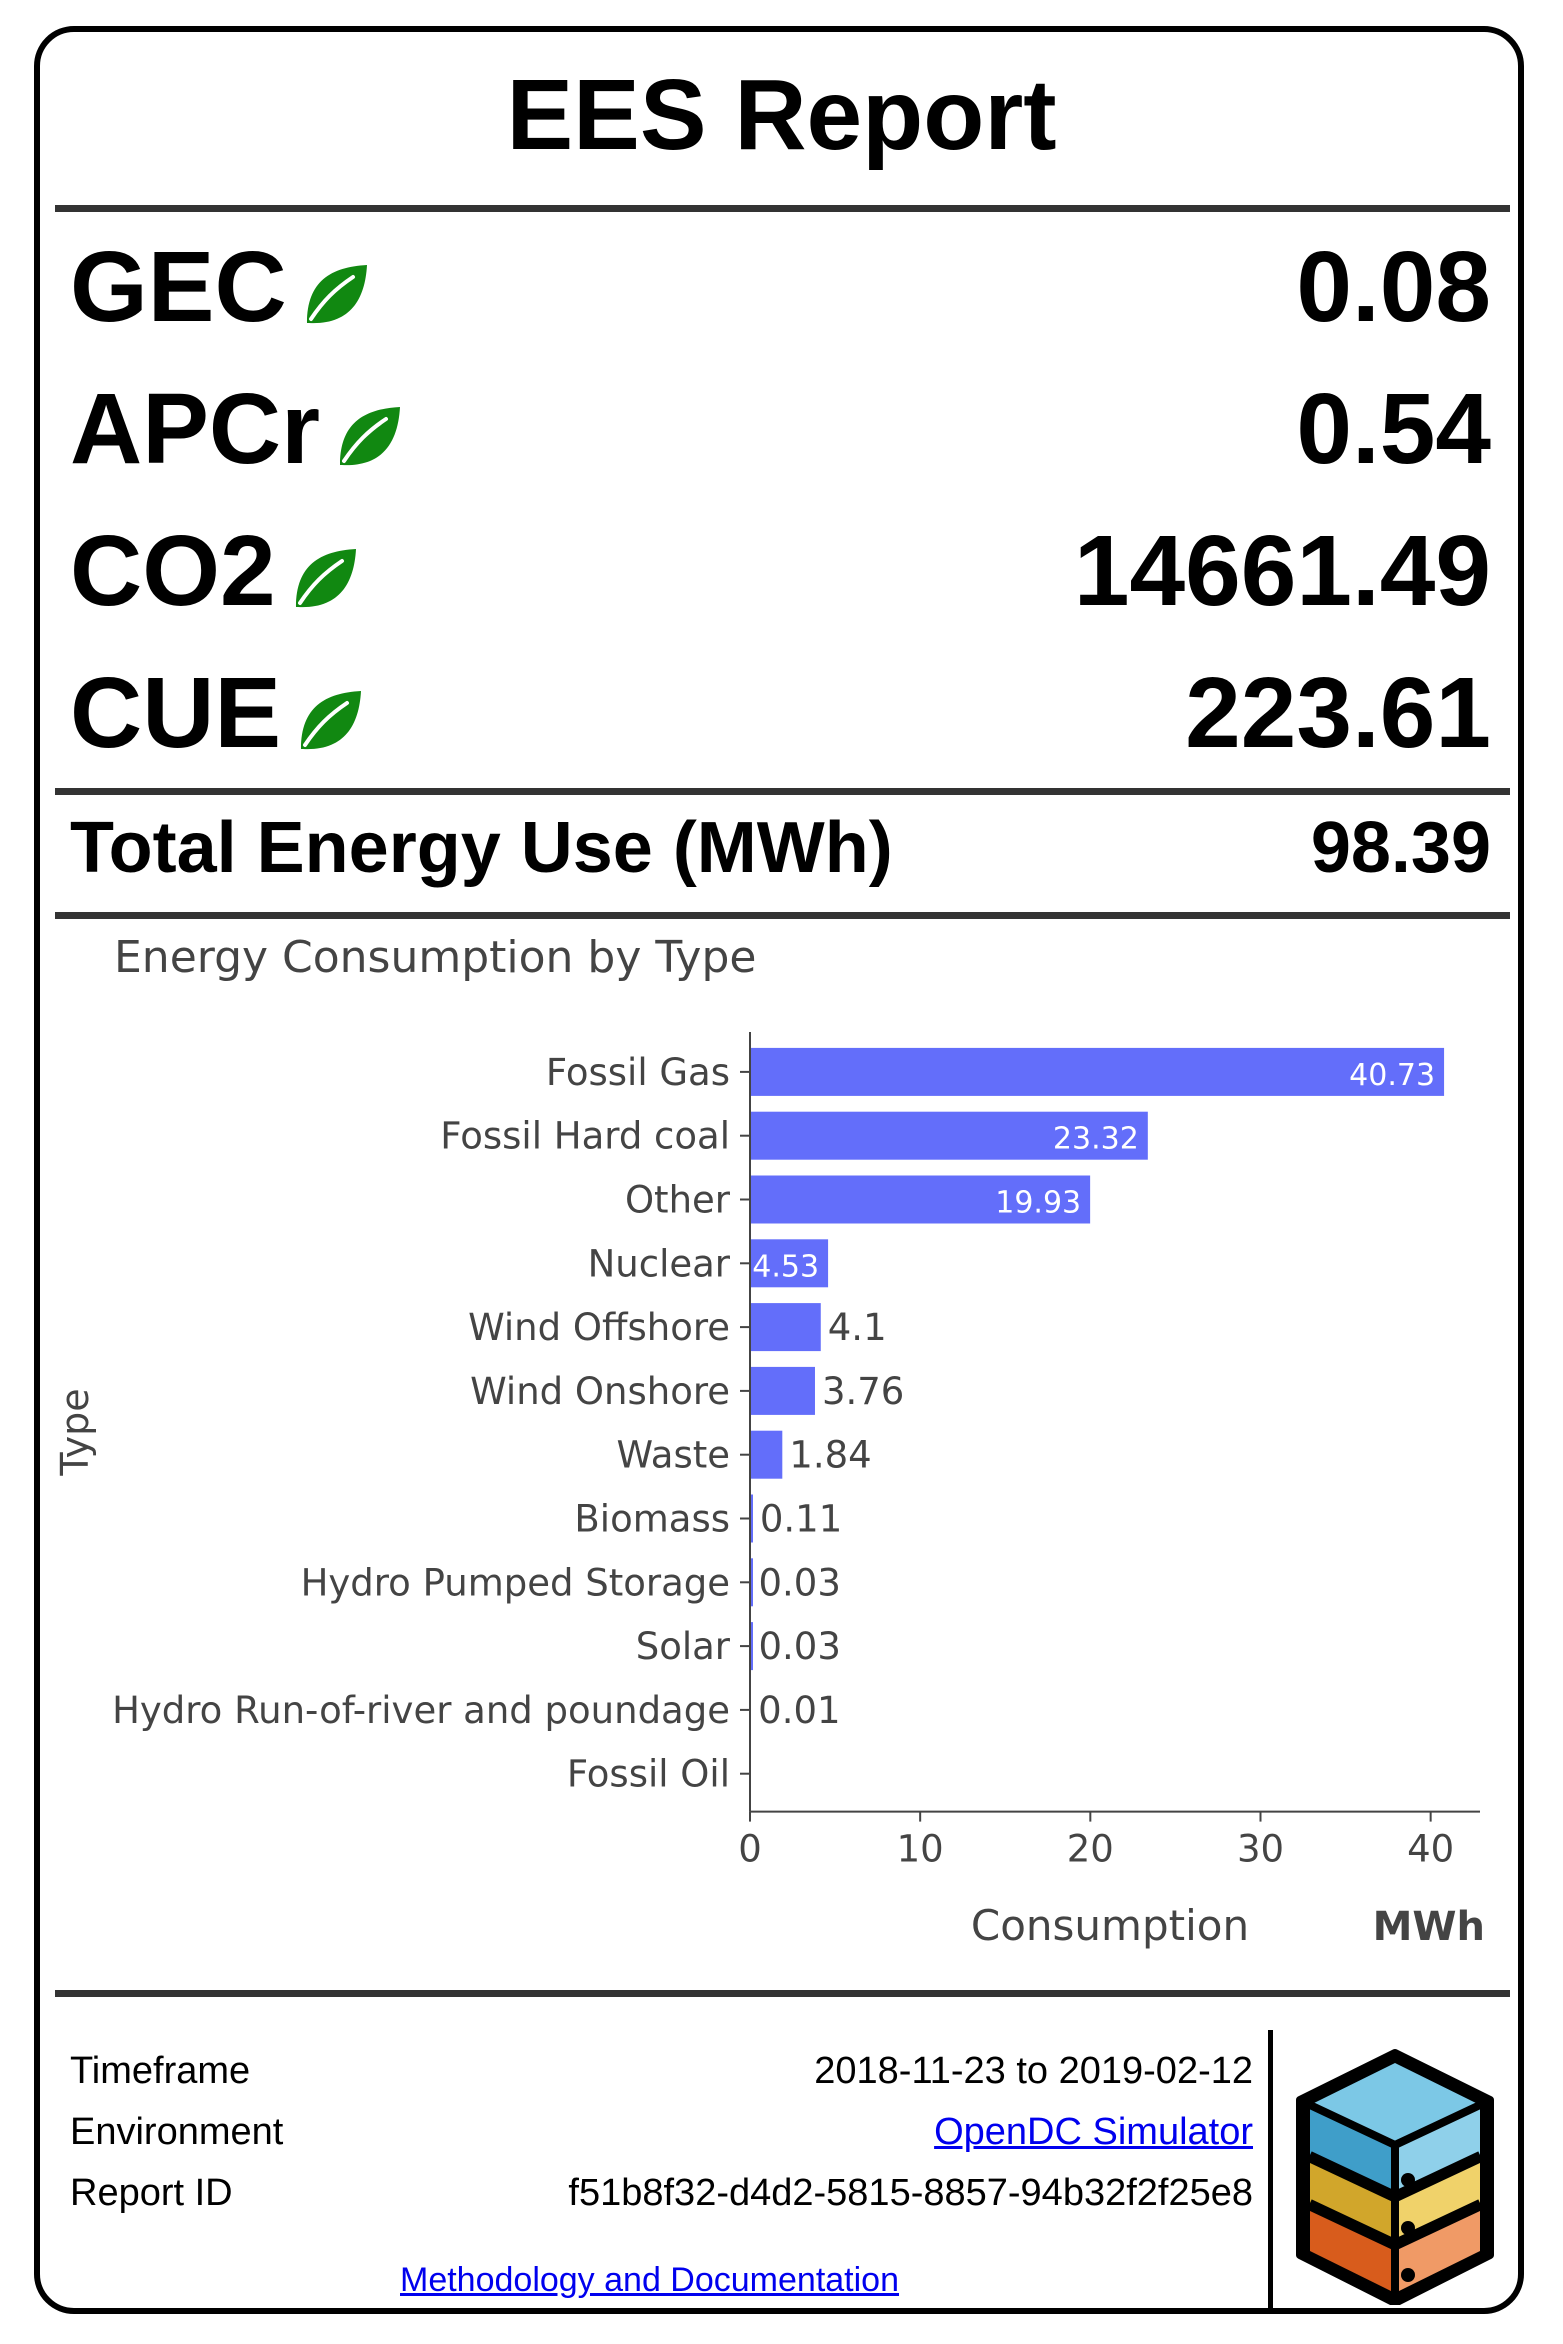 The width and height of the screenshot is (1563, 2344). Describe the element at coordinates (1260, 1849) in the screenshot. I see `x-tick-label: 30` at that location.